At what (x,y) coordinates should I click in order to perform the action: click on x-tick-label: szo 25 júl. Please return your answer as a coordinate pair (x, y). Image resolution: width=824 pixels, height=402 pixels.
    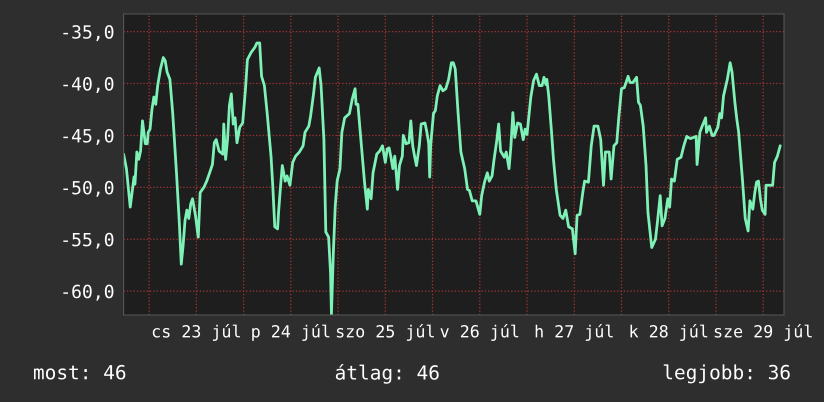
    Looking at the image, I should click on (385, 332).